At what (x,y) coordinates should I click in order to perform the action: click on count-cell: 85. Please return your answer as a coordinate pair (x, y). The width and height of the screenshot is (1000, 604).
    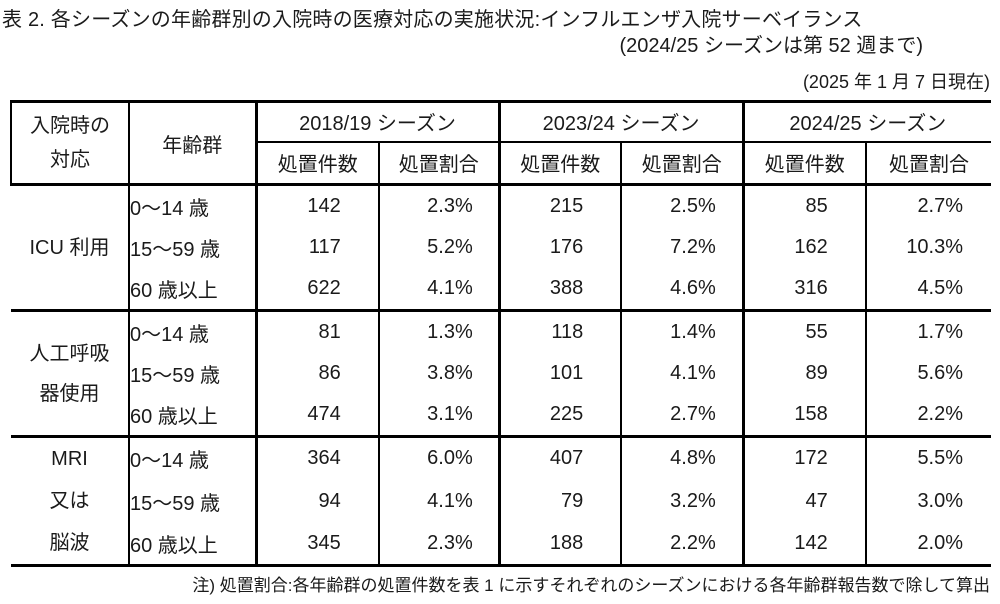
    Looking at the image, I should click on (804, 205).